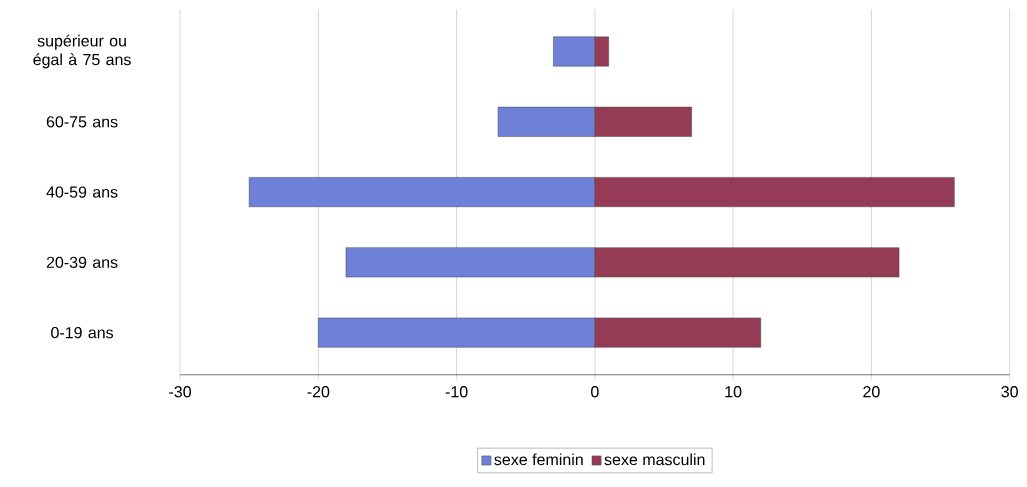 The image size is (1027, 487). Describe the element at coordinates (871, 392) in the screenshot. I see `x-tick-label: 20` at that location.